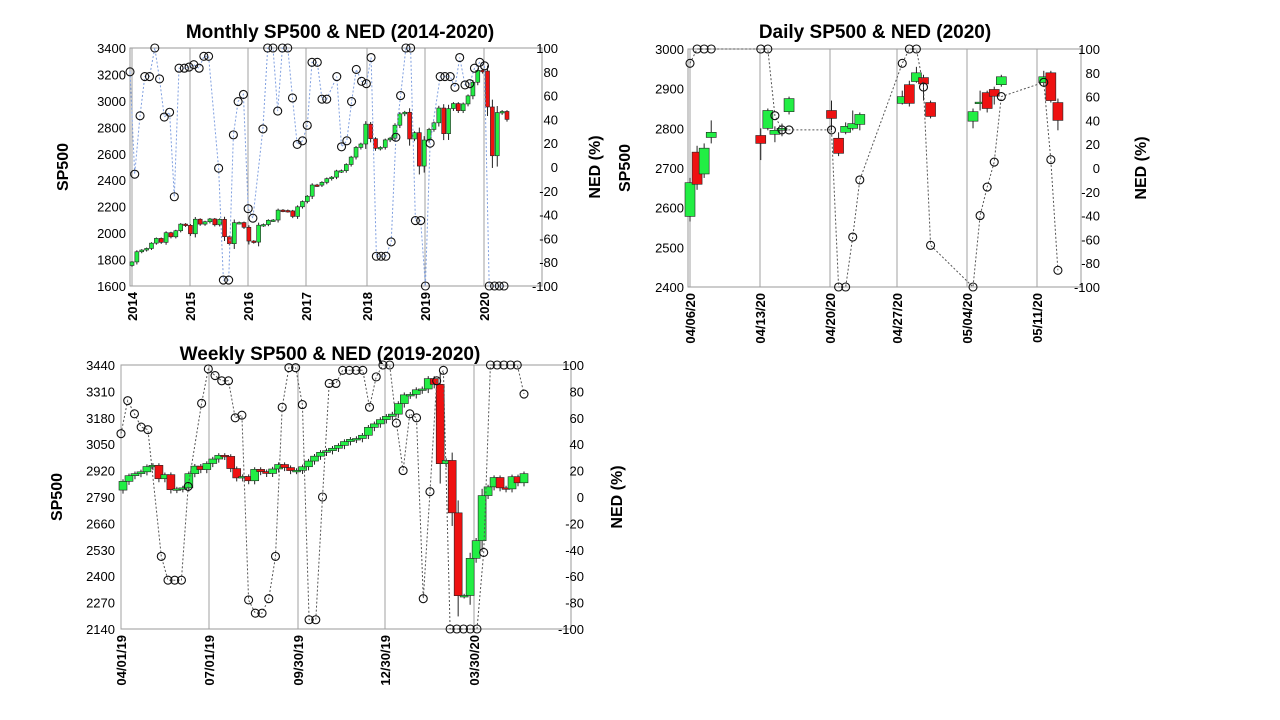 The width and height of the screenshot is (1280, 720). What do you see at coordinates (209, 660) in the screenshot?
I see `x-tick-label: 07/01/19` at bounding box center [209, 660].